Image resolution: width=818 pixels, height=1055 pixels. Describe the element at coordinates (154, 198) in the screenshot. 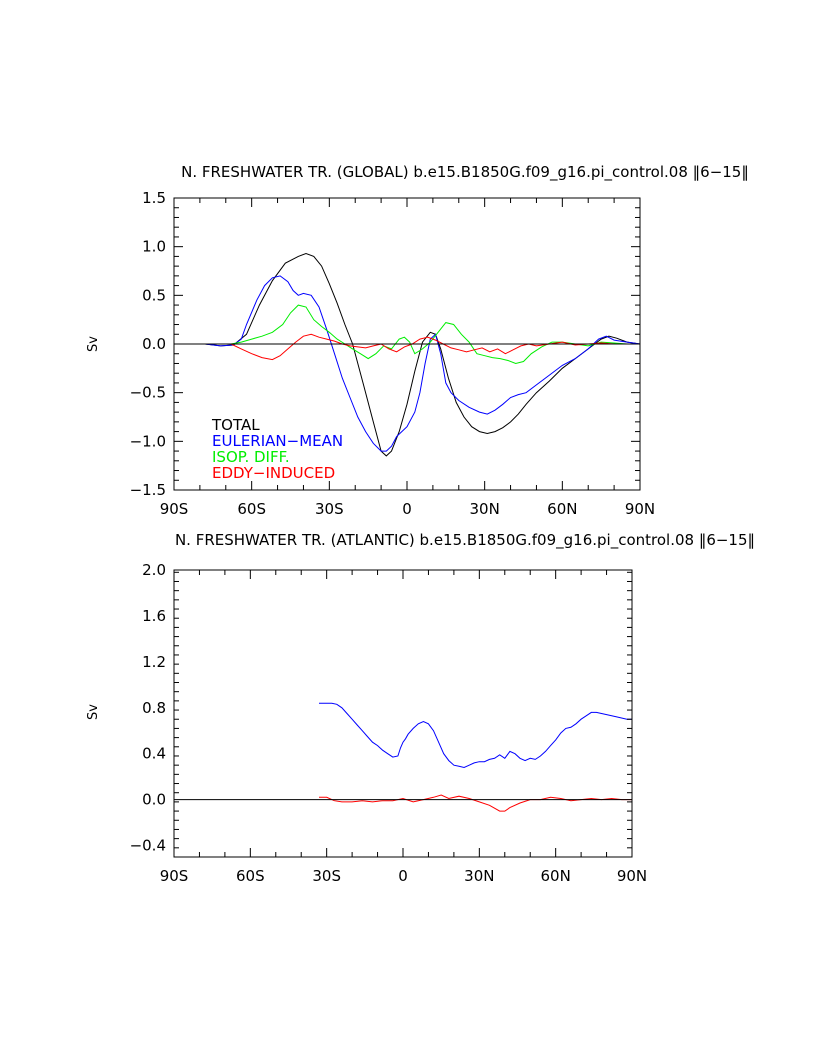

I see `y-tick-label: 1.5` at that location.